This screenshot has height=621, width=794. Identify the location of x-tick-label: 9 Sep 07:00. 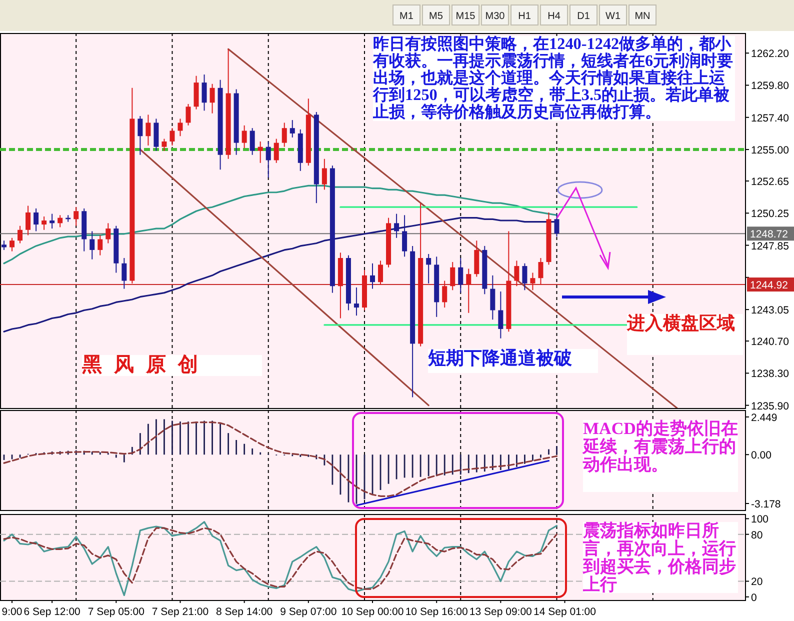
(308, 612).